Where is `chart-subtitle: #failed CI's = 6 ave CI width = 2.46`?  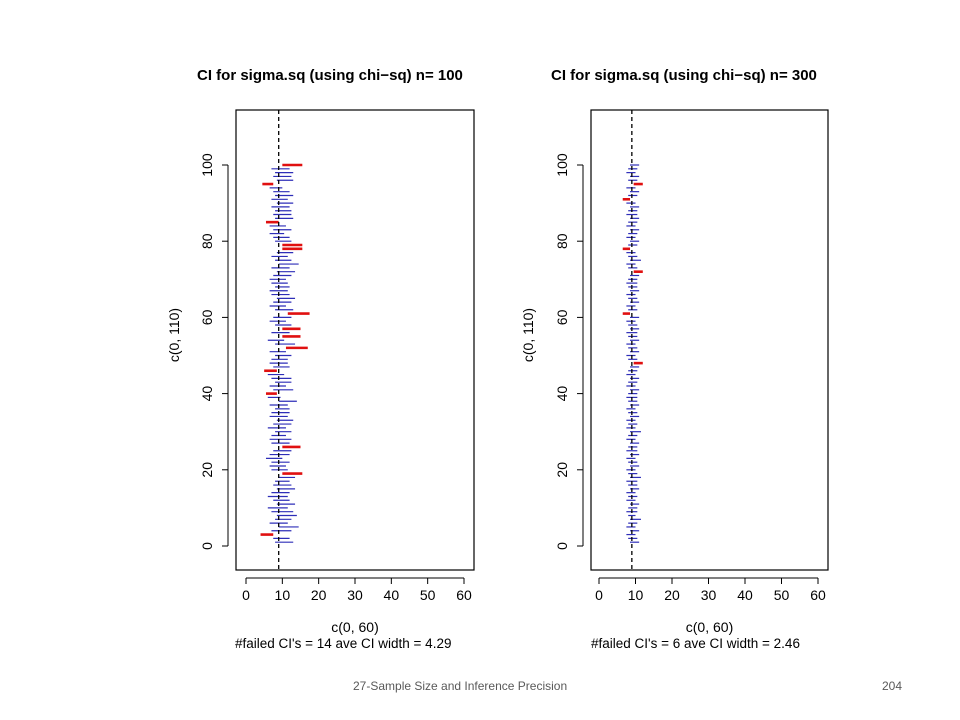
chart-subtitle: #failed CI's = 6 ave CI width = 2.46 is located at coordinates (695, 643).